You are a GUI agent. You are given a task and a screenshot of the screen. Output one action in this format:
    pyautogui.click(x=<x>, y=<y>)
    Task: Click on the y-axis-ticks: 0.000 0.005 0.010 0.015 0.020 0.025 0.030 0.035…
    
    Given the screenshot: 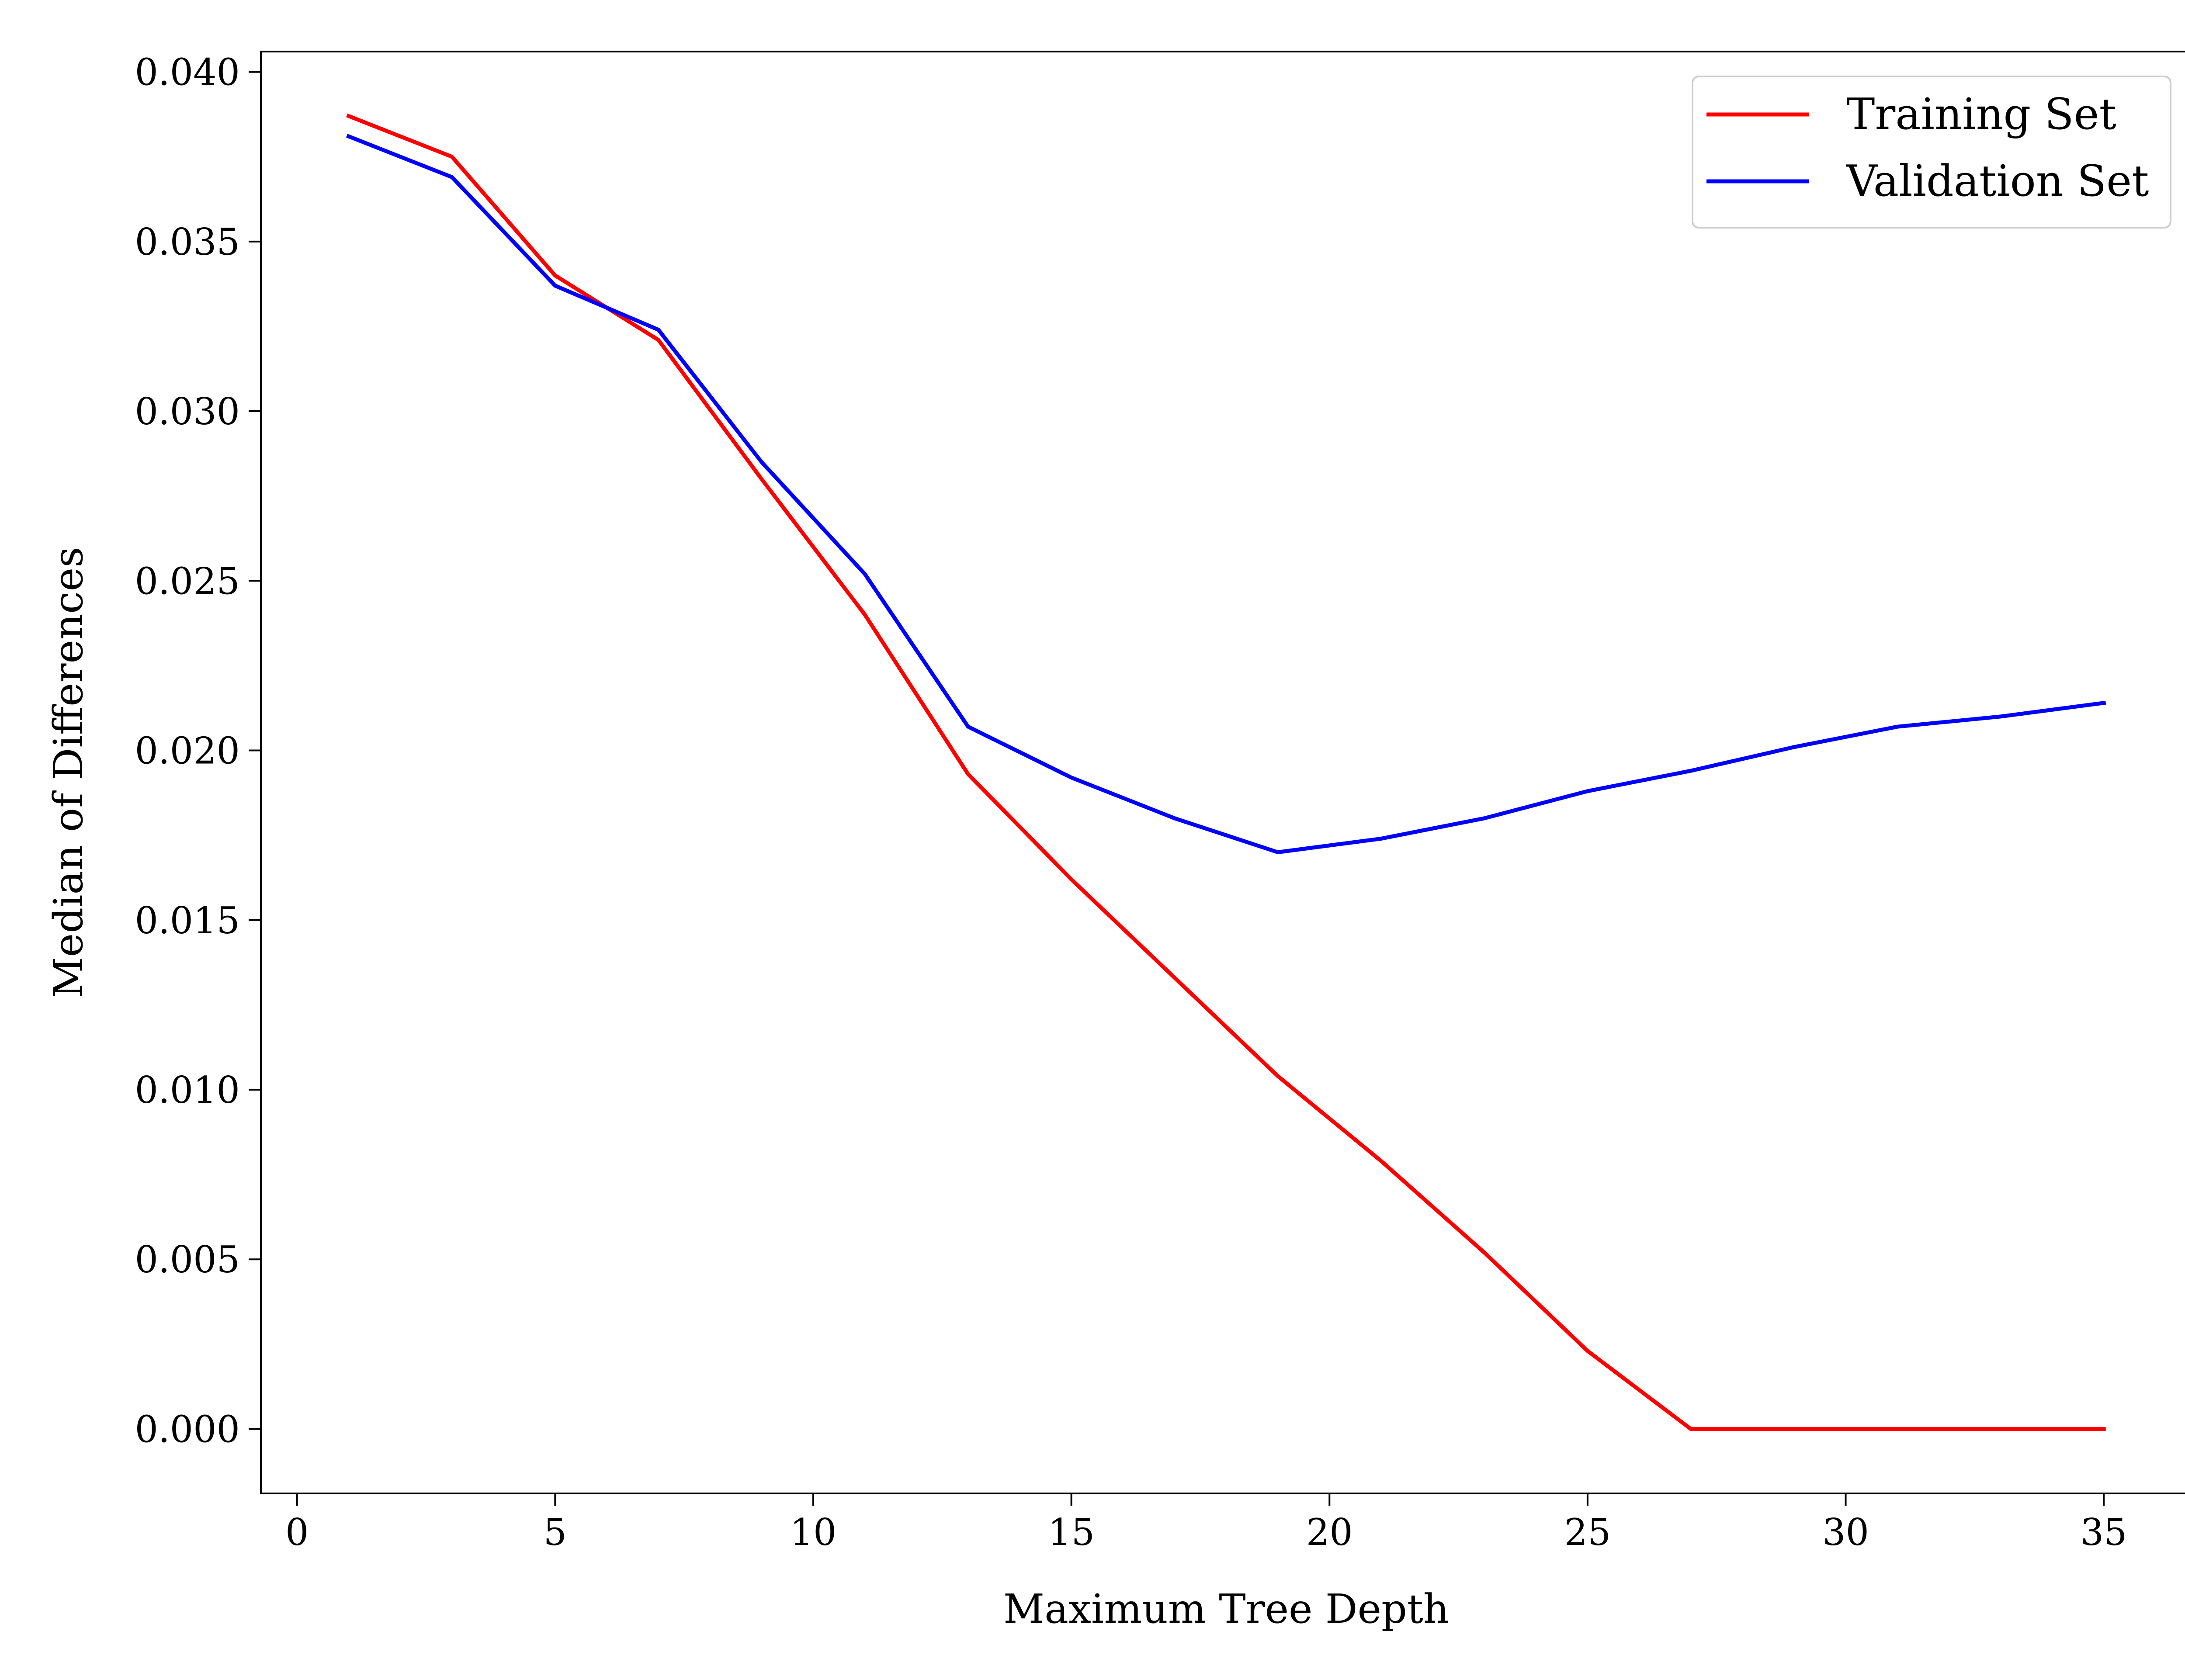 What is the action you would take?
    pyautogui.click(x=198, y=751)
    